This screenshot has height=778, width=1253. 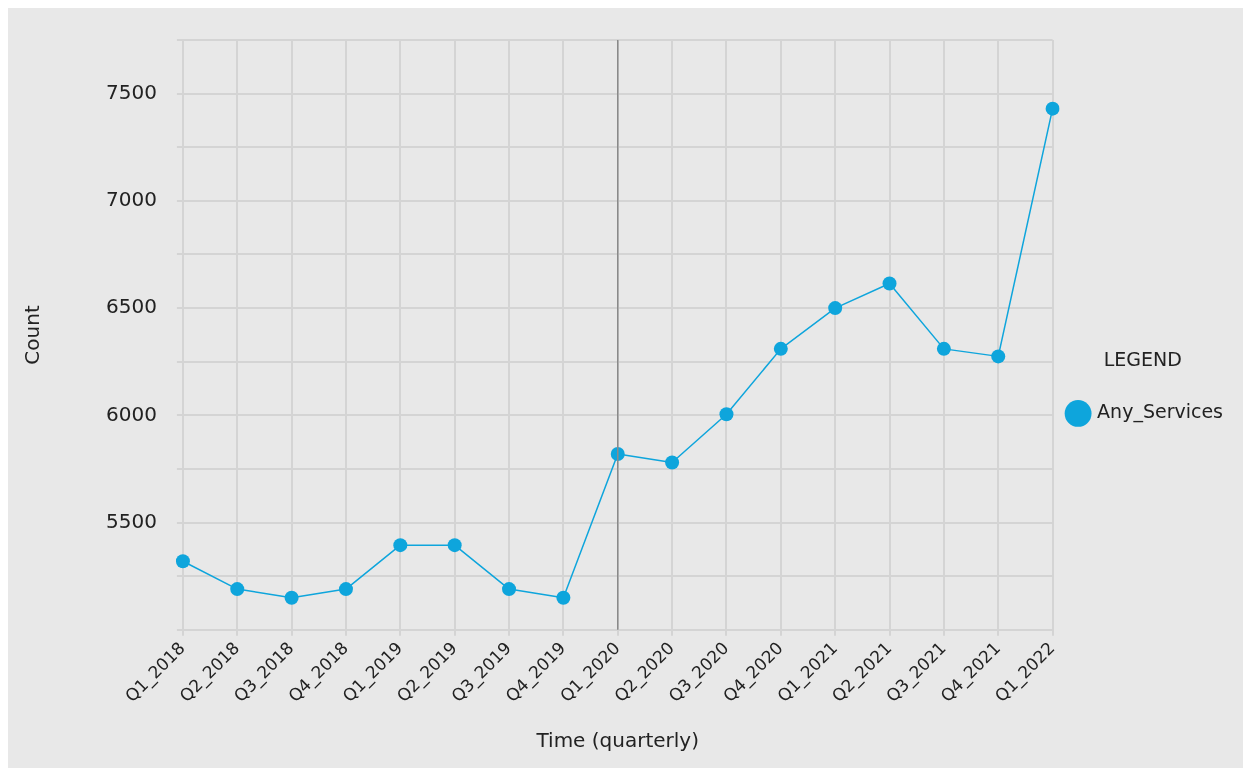 I want to click on x-axis-title: Time (quarterly), so click(x=617, y=740).